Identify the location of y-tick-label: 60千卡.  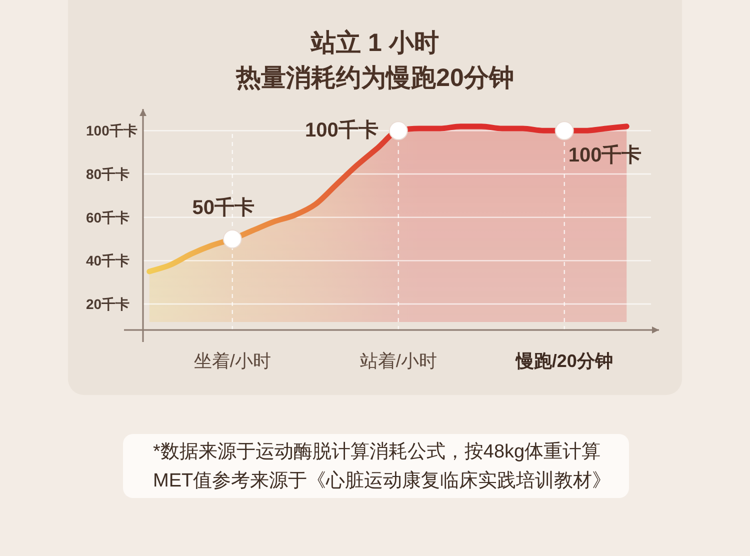
(108, 217).